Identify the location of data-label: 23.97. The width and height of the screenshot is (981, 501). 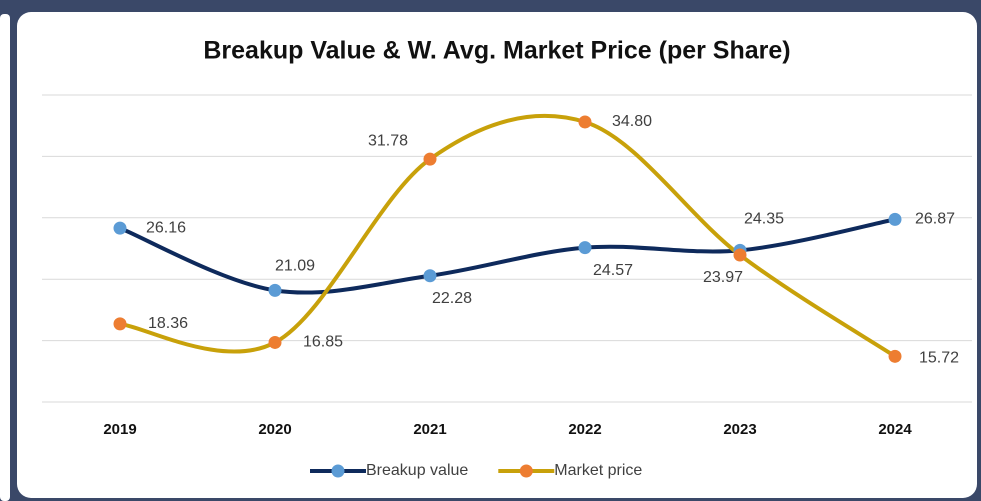
(723, 277).